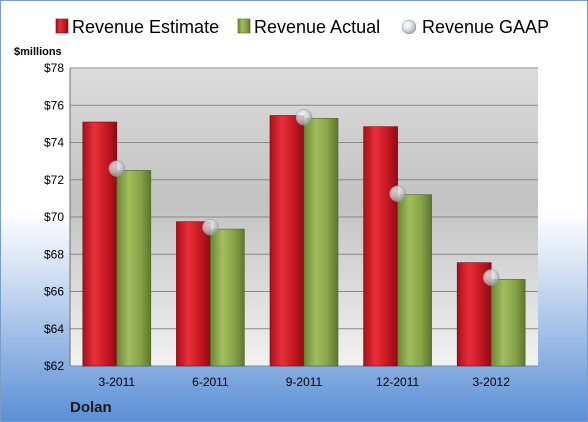 Image resolution: width=588 pixels, height=422 pixels. What do you see at coordinates (317, 27) in the screenshot?
I see `legend-label-revenue-actual: Revenue Actual` at bounding box center [317, 27].